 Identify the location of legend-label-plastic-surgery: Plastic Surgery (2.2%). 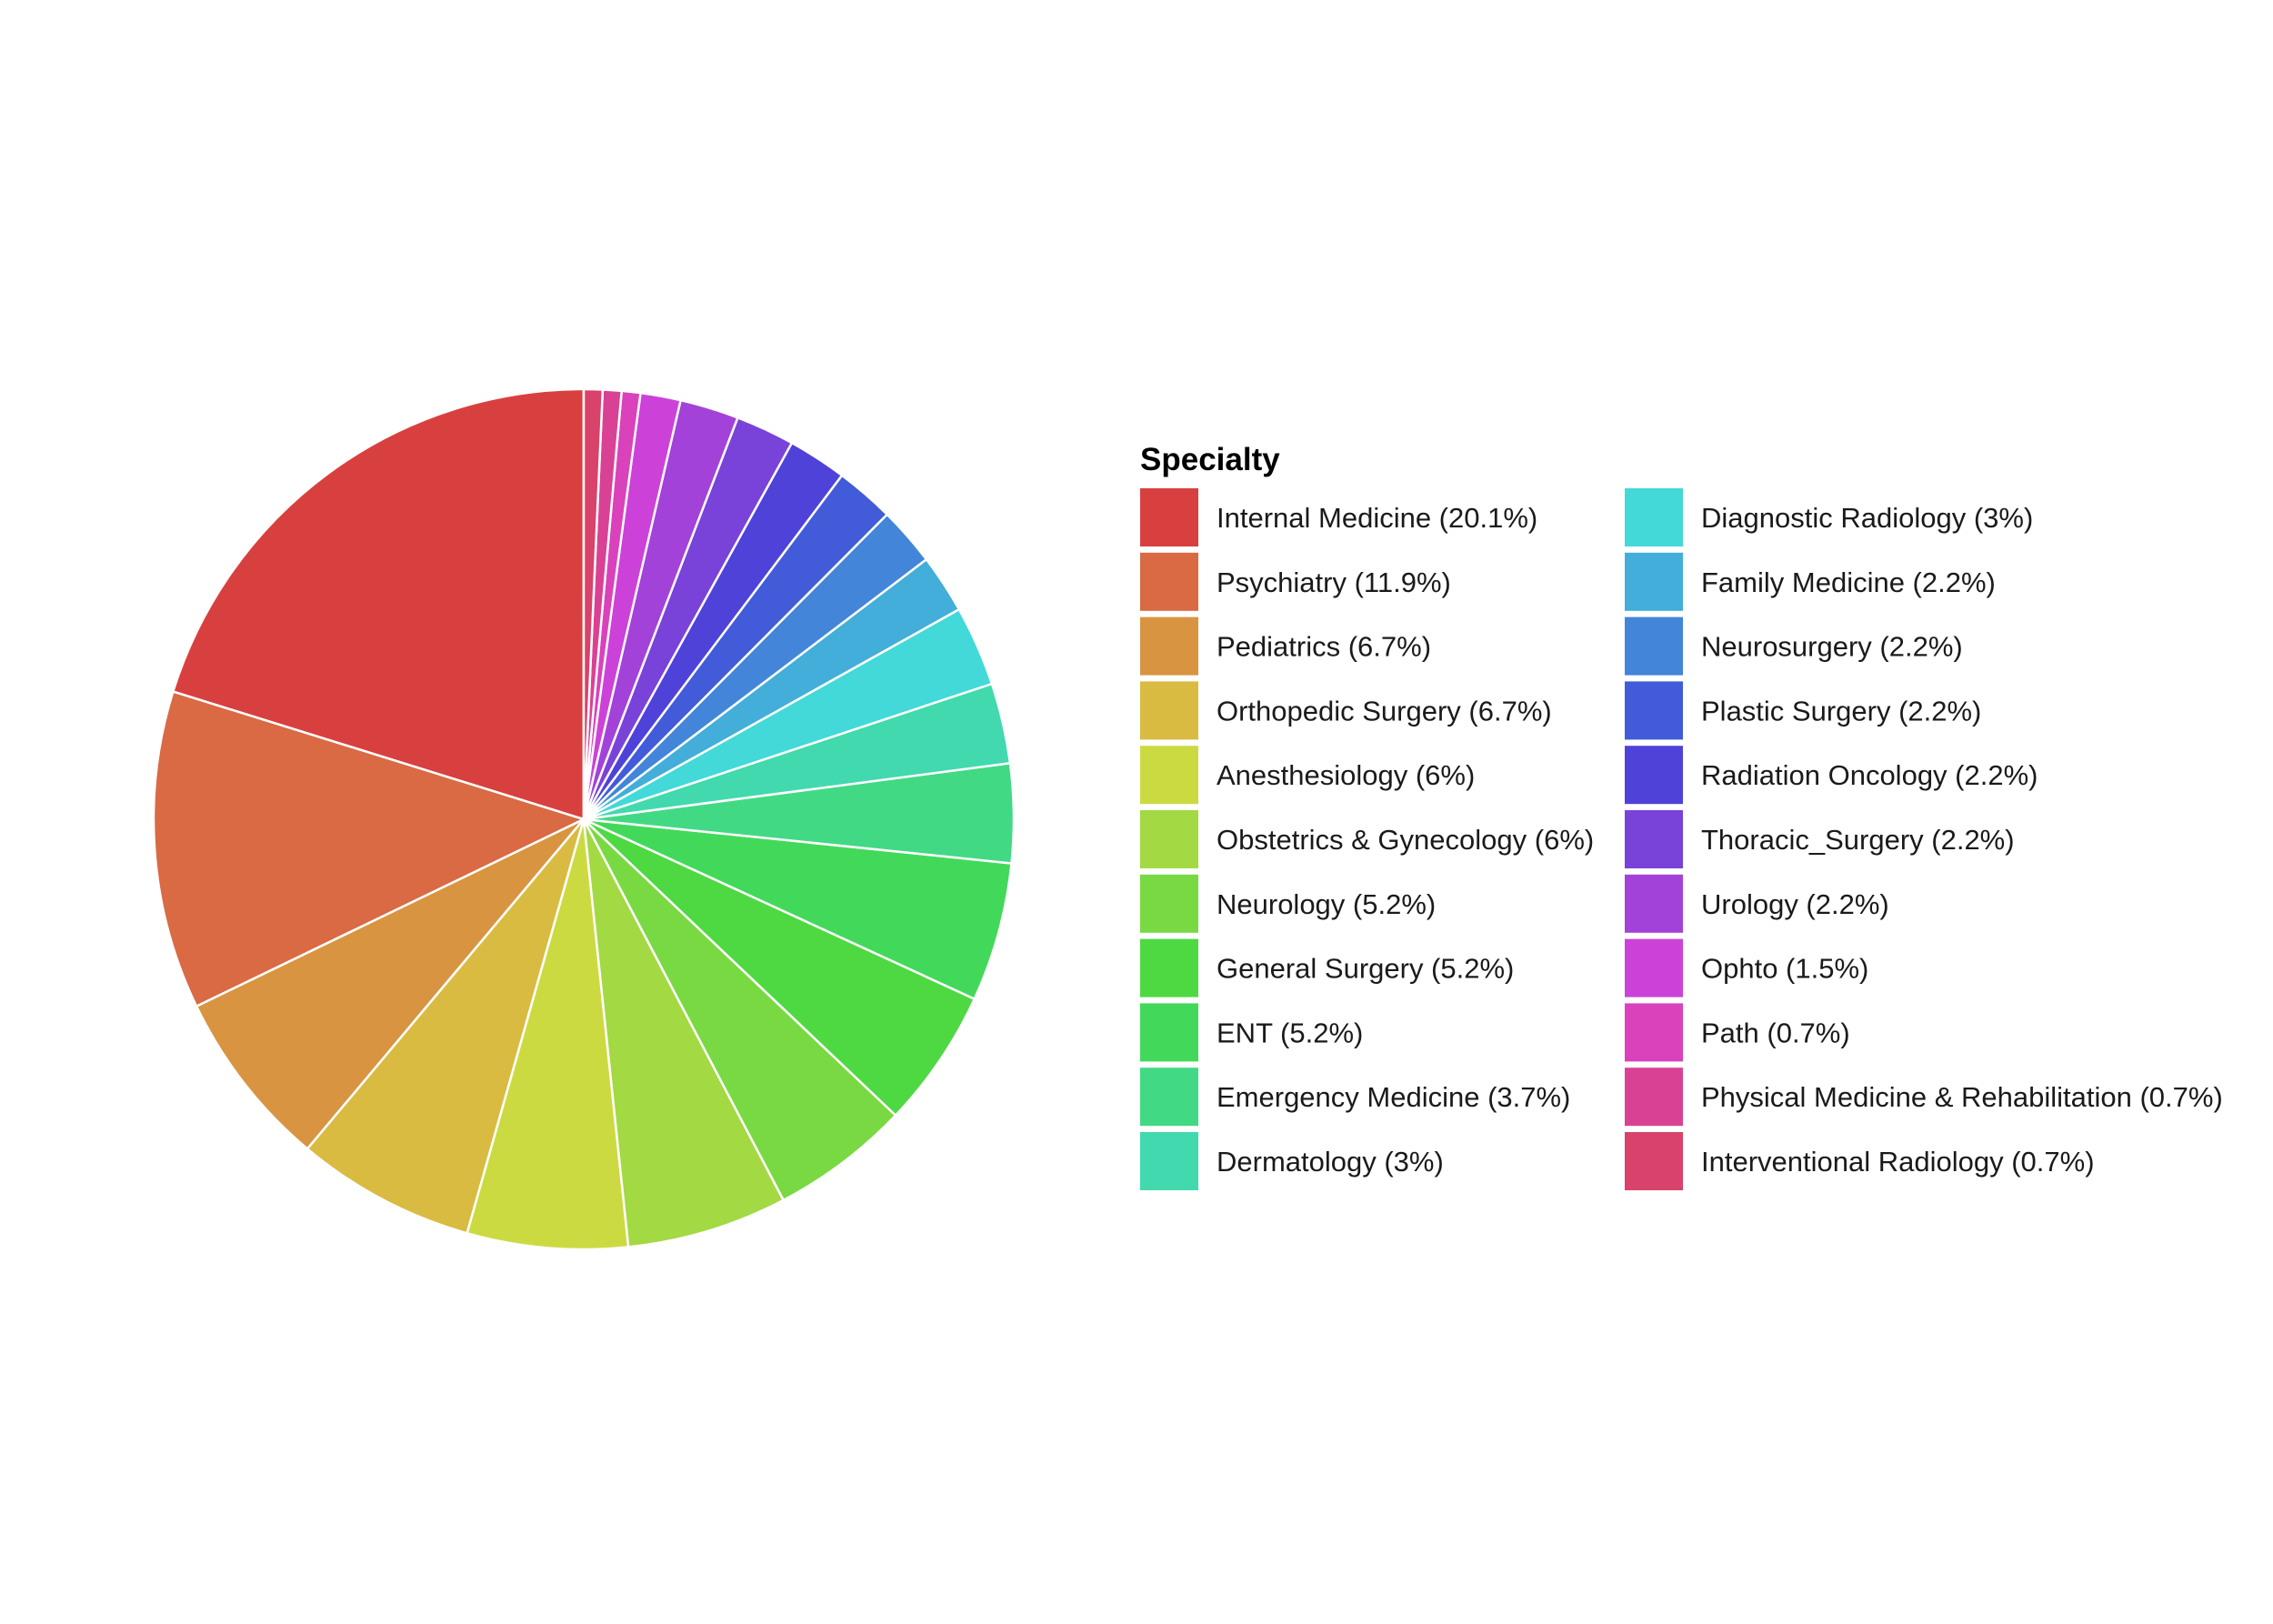
(1841, 711).